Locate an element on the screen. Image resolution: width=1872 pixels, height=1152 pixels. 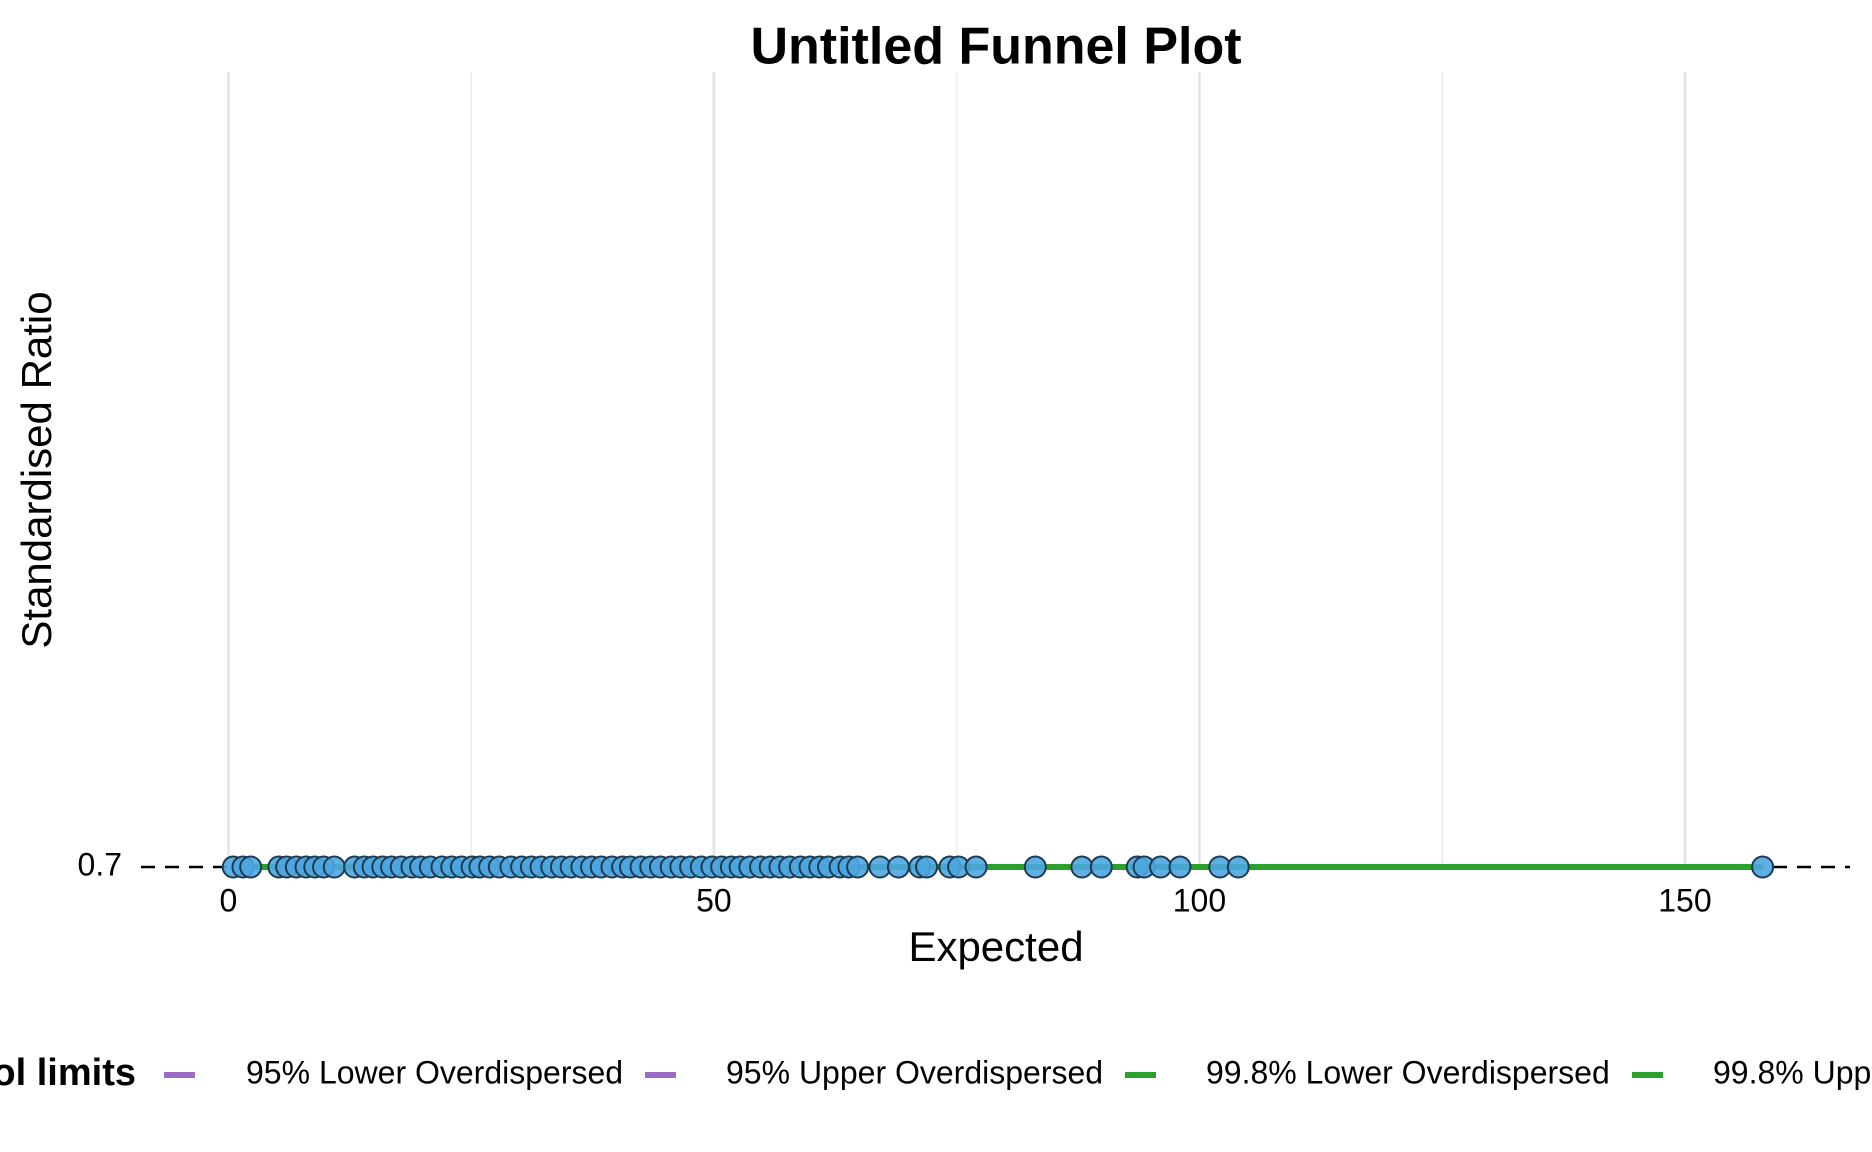
x-tick-label: 50 is located at coordinates (714, 900).